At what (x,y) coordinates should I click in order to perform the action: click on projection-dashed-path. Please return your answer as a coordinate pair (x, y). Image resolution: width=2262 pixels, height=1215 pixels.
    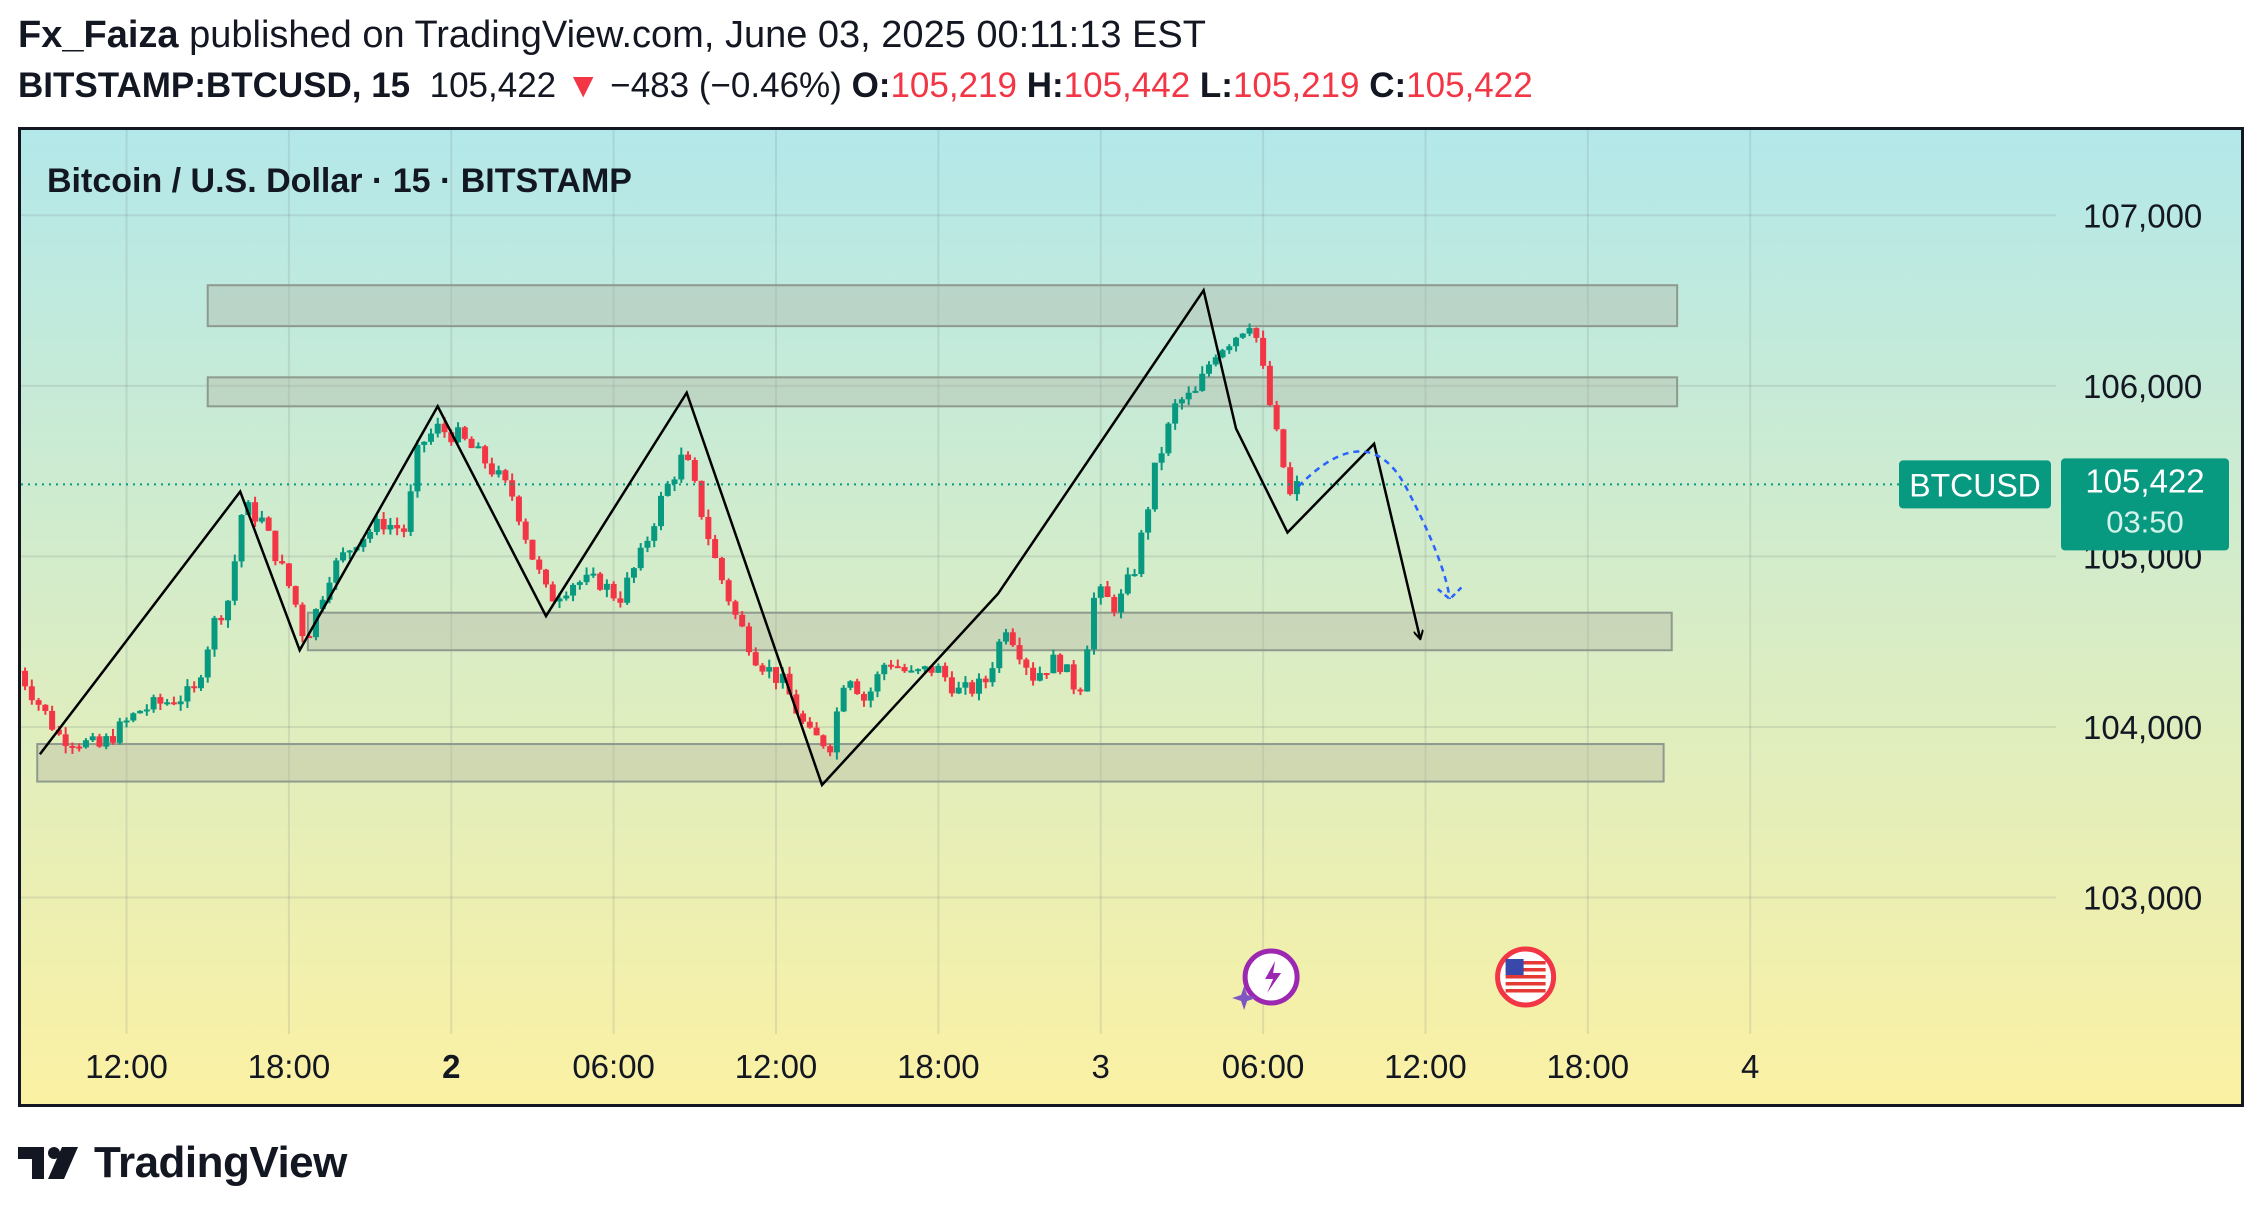
    Looking at the image, I should click on (1374, 525).